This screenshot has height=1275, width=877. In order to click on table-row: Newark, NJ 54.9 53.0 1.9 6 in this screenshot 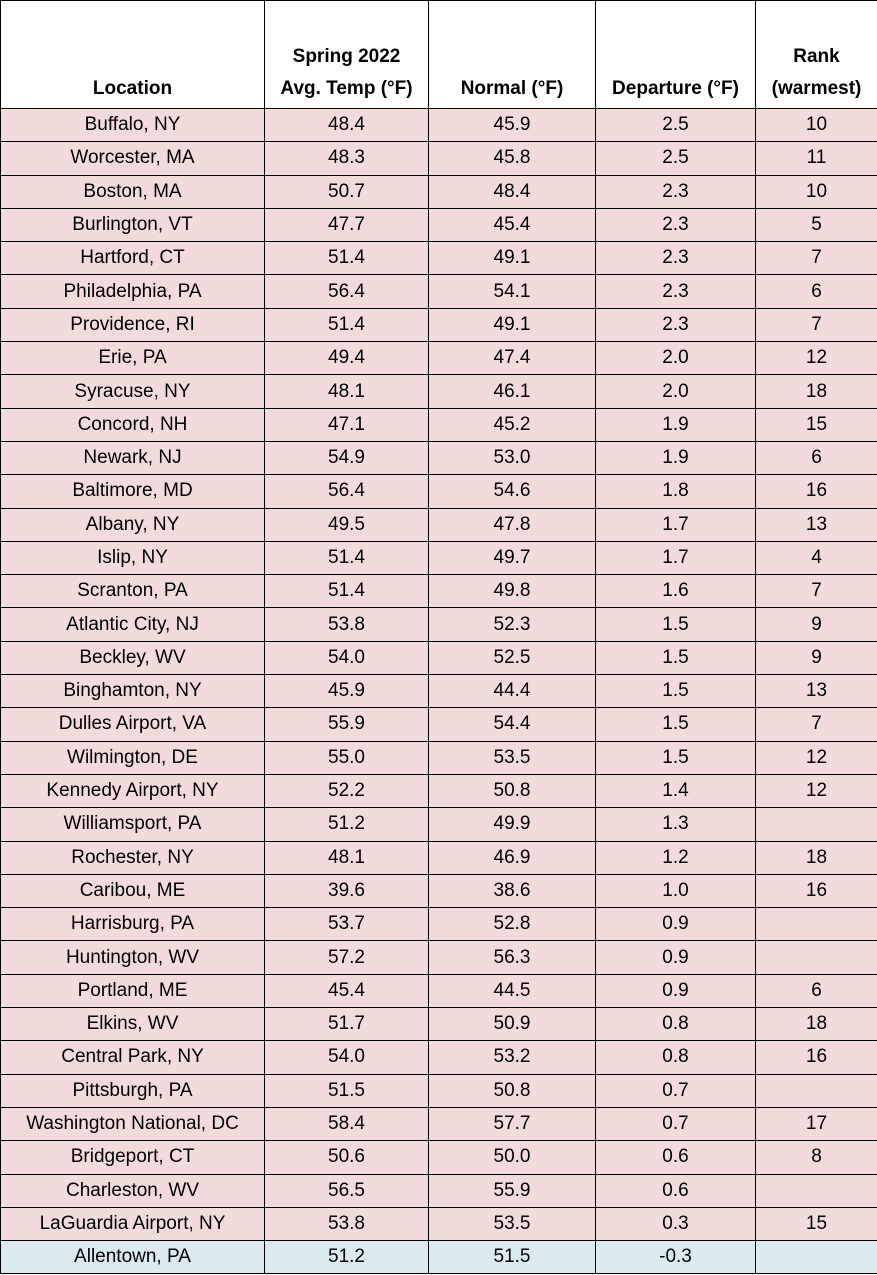, I will do `click(438, 458)`.